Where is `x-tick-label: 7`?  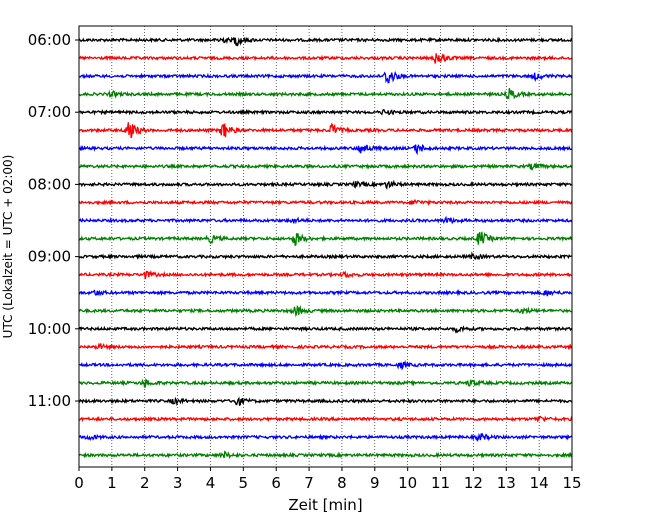 x-tick-label: 7 is located at coordinates (309, 483).